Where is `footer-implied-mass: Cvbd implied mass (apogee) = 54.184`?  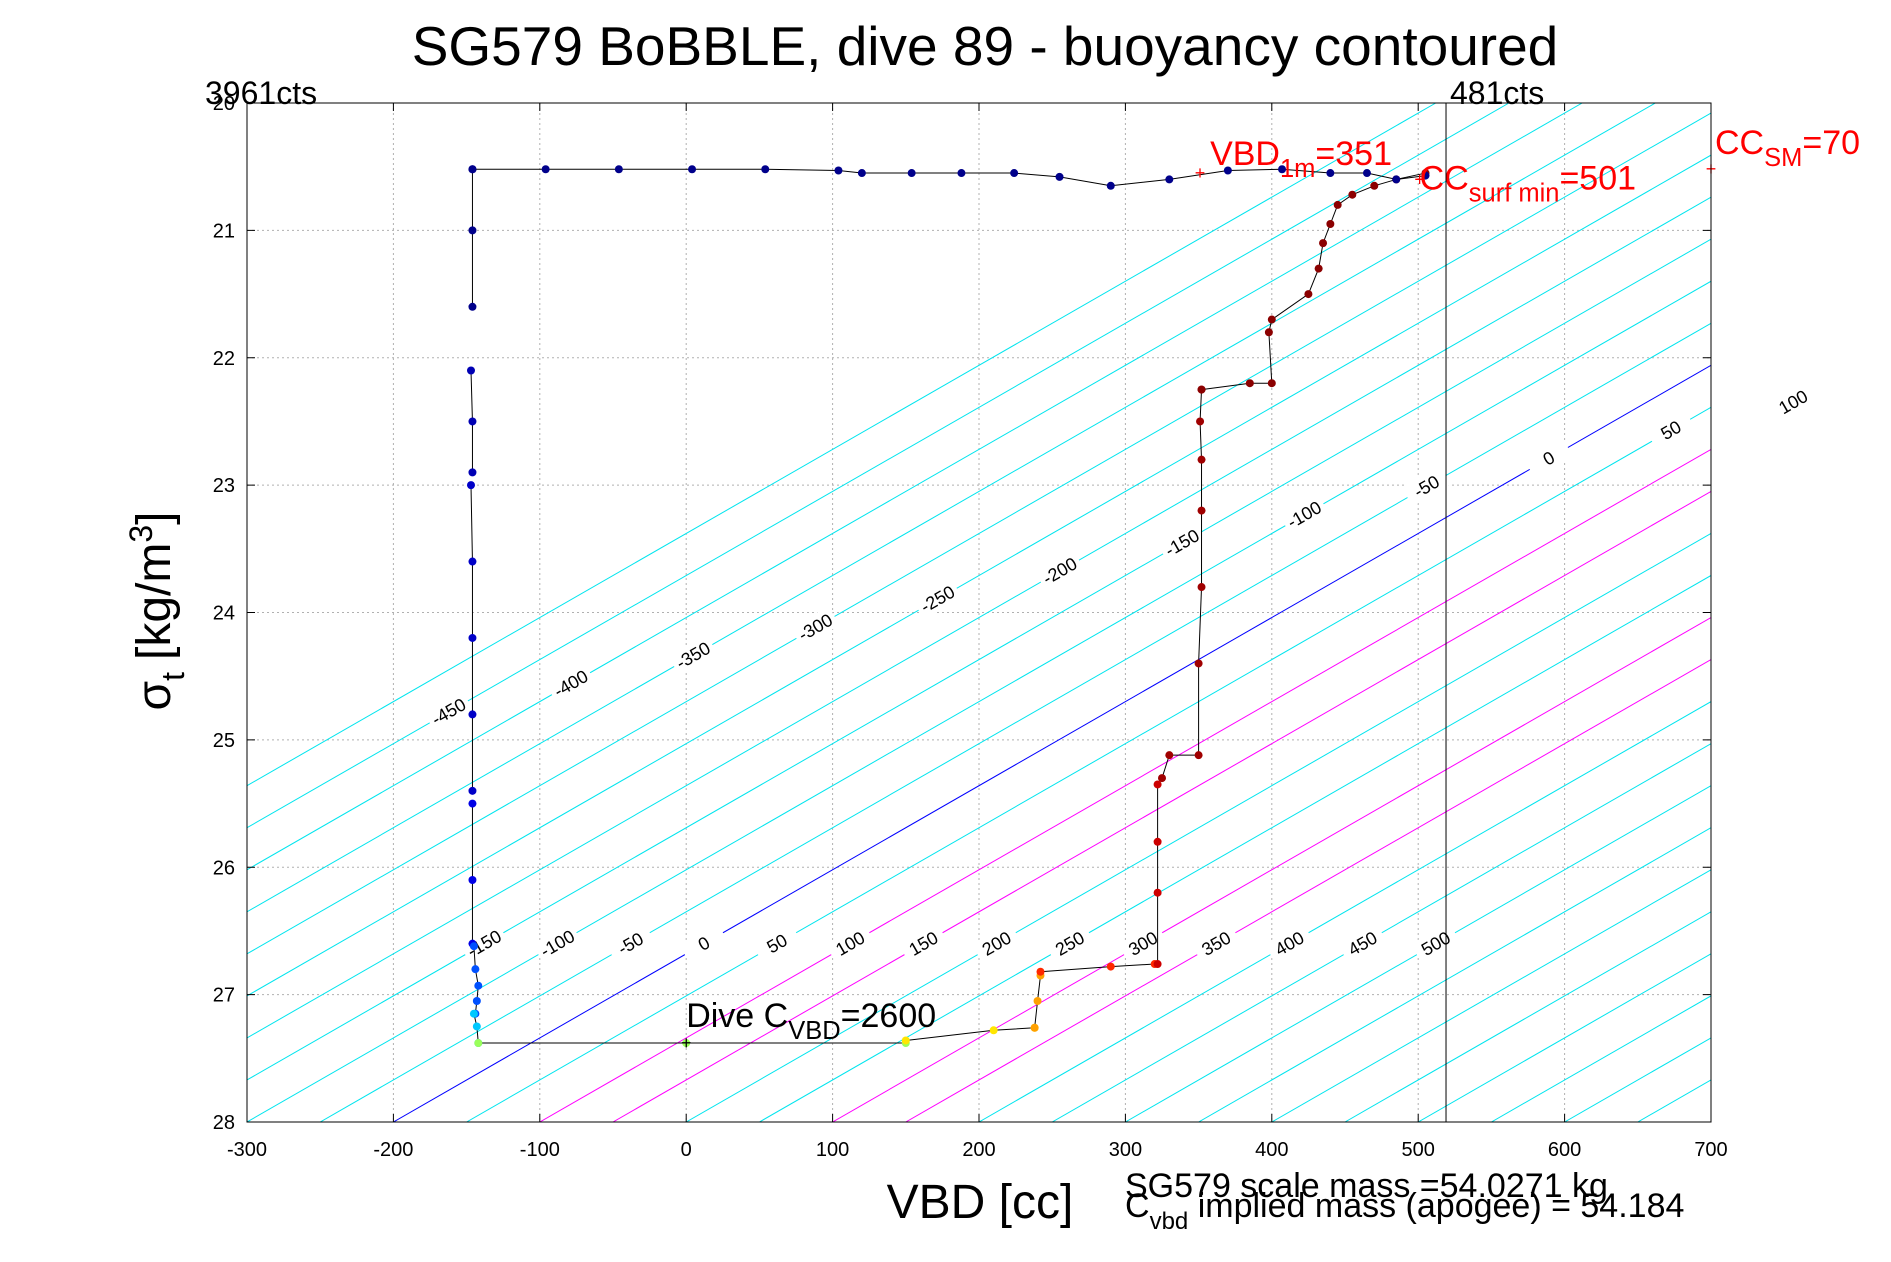 footer-implied-mass: Cvbd implied mass (apogee) = 54.184 is located at coordinates (1404, 1211).